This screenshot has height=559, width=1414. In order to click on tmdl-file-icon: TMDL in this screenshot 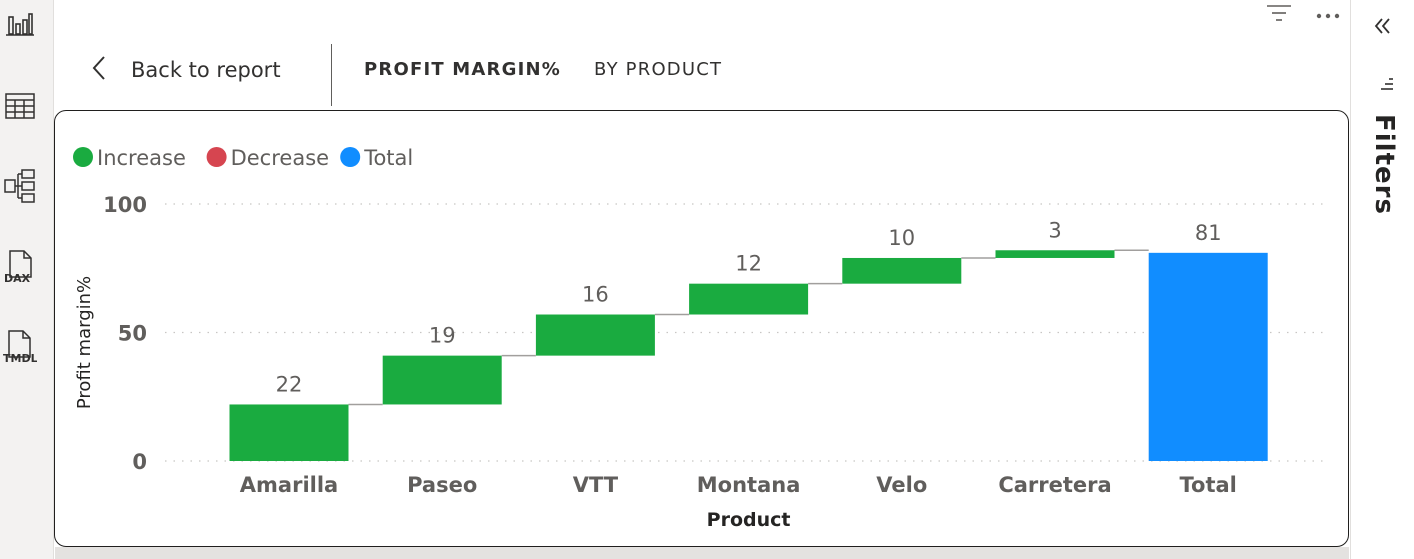, I will do `click(20, 350)`.